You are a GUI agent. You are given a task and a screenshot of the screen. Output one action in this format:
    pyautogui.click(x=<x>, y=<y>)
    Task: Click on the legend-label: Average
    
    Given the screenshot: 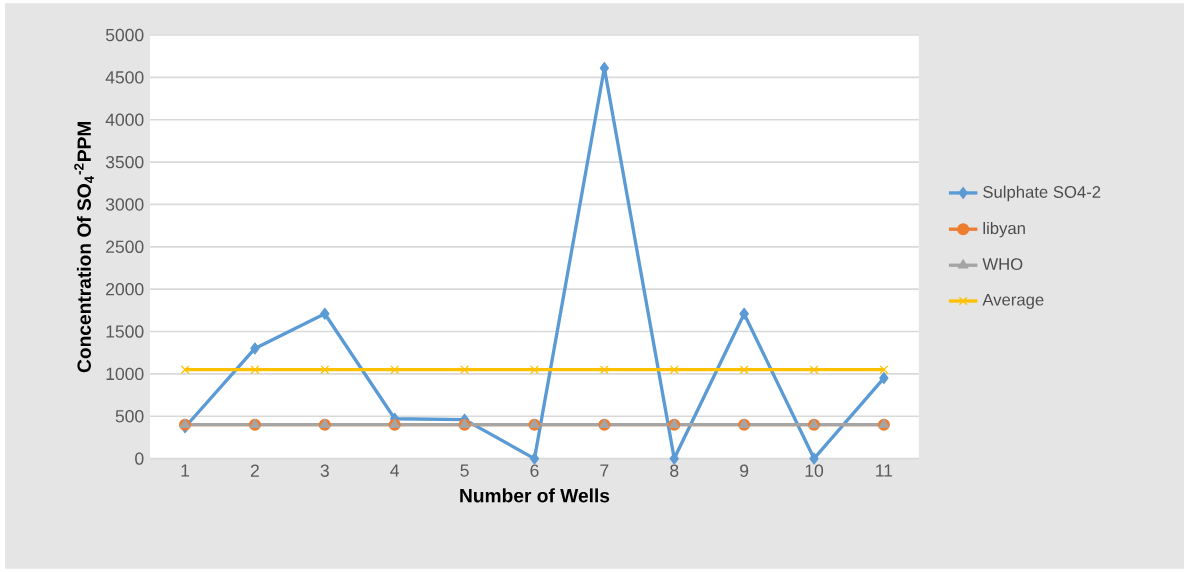 What is the action you would take?
    pyautogui.click(x=1013, y=301)
    